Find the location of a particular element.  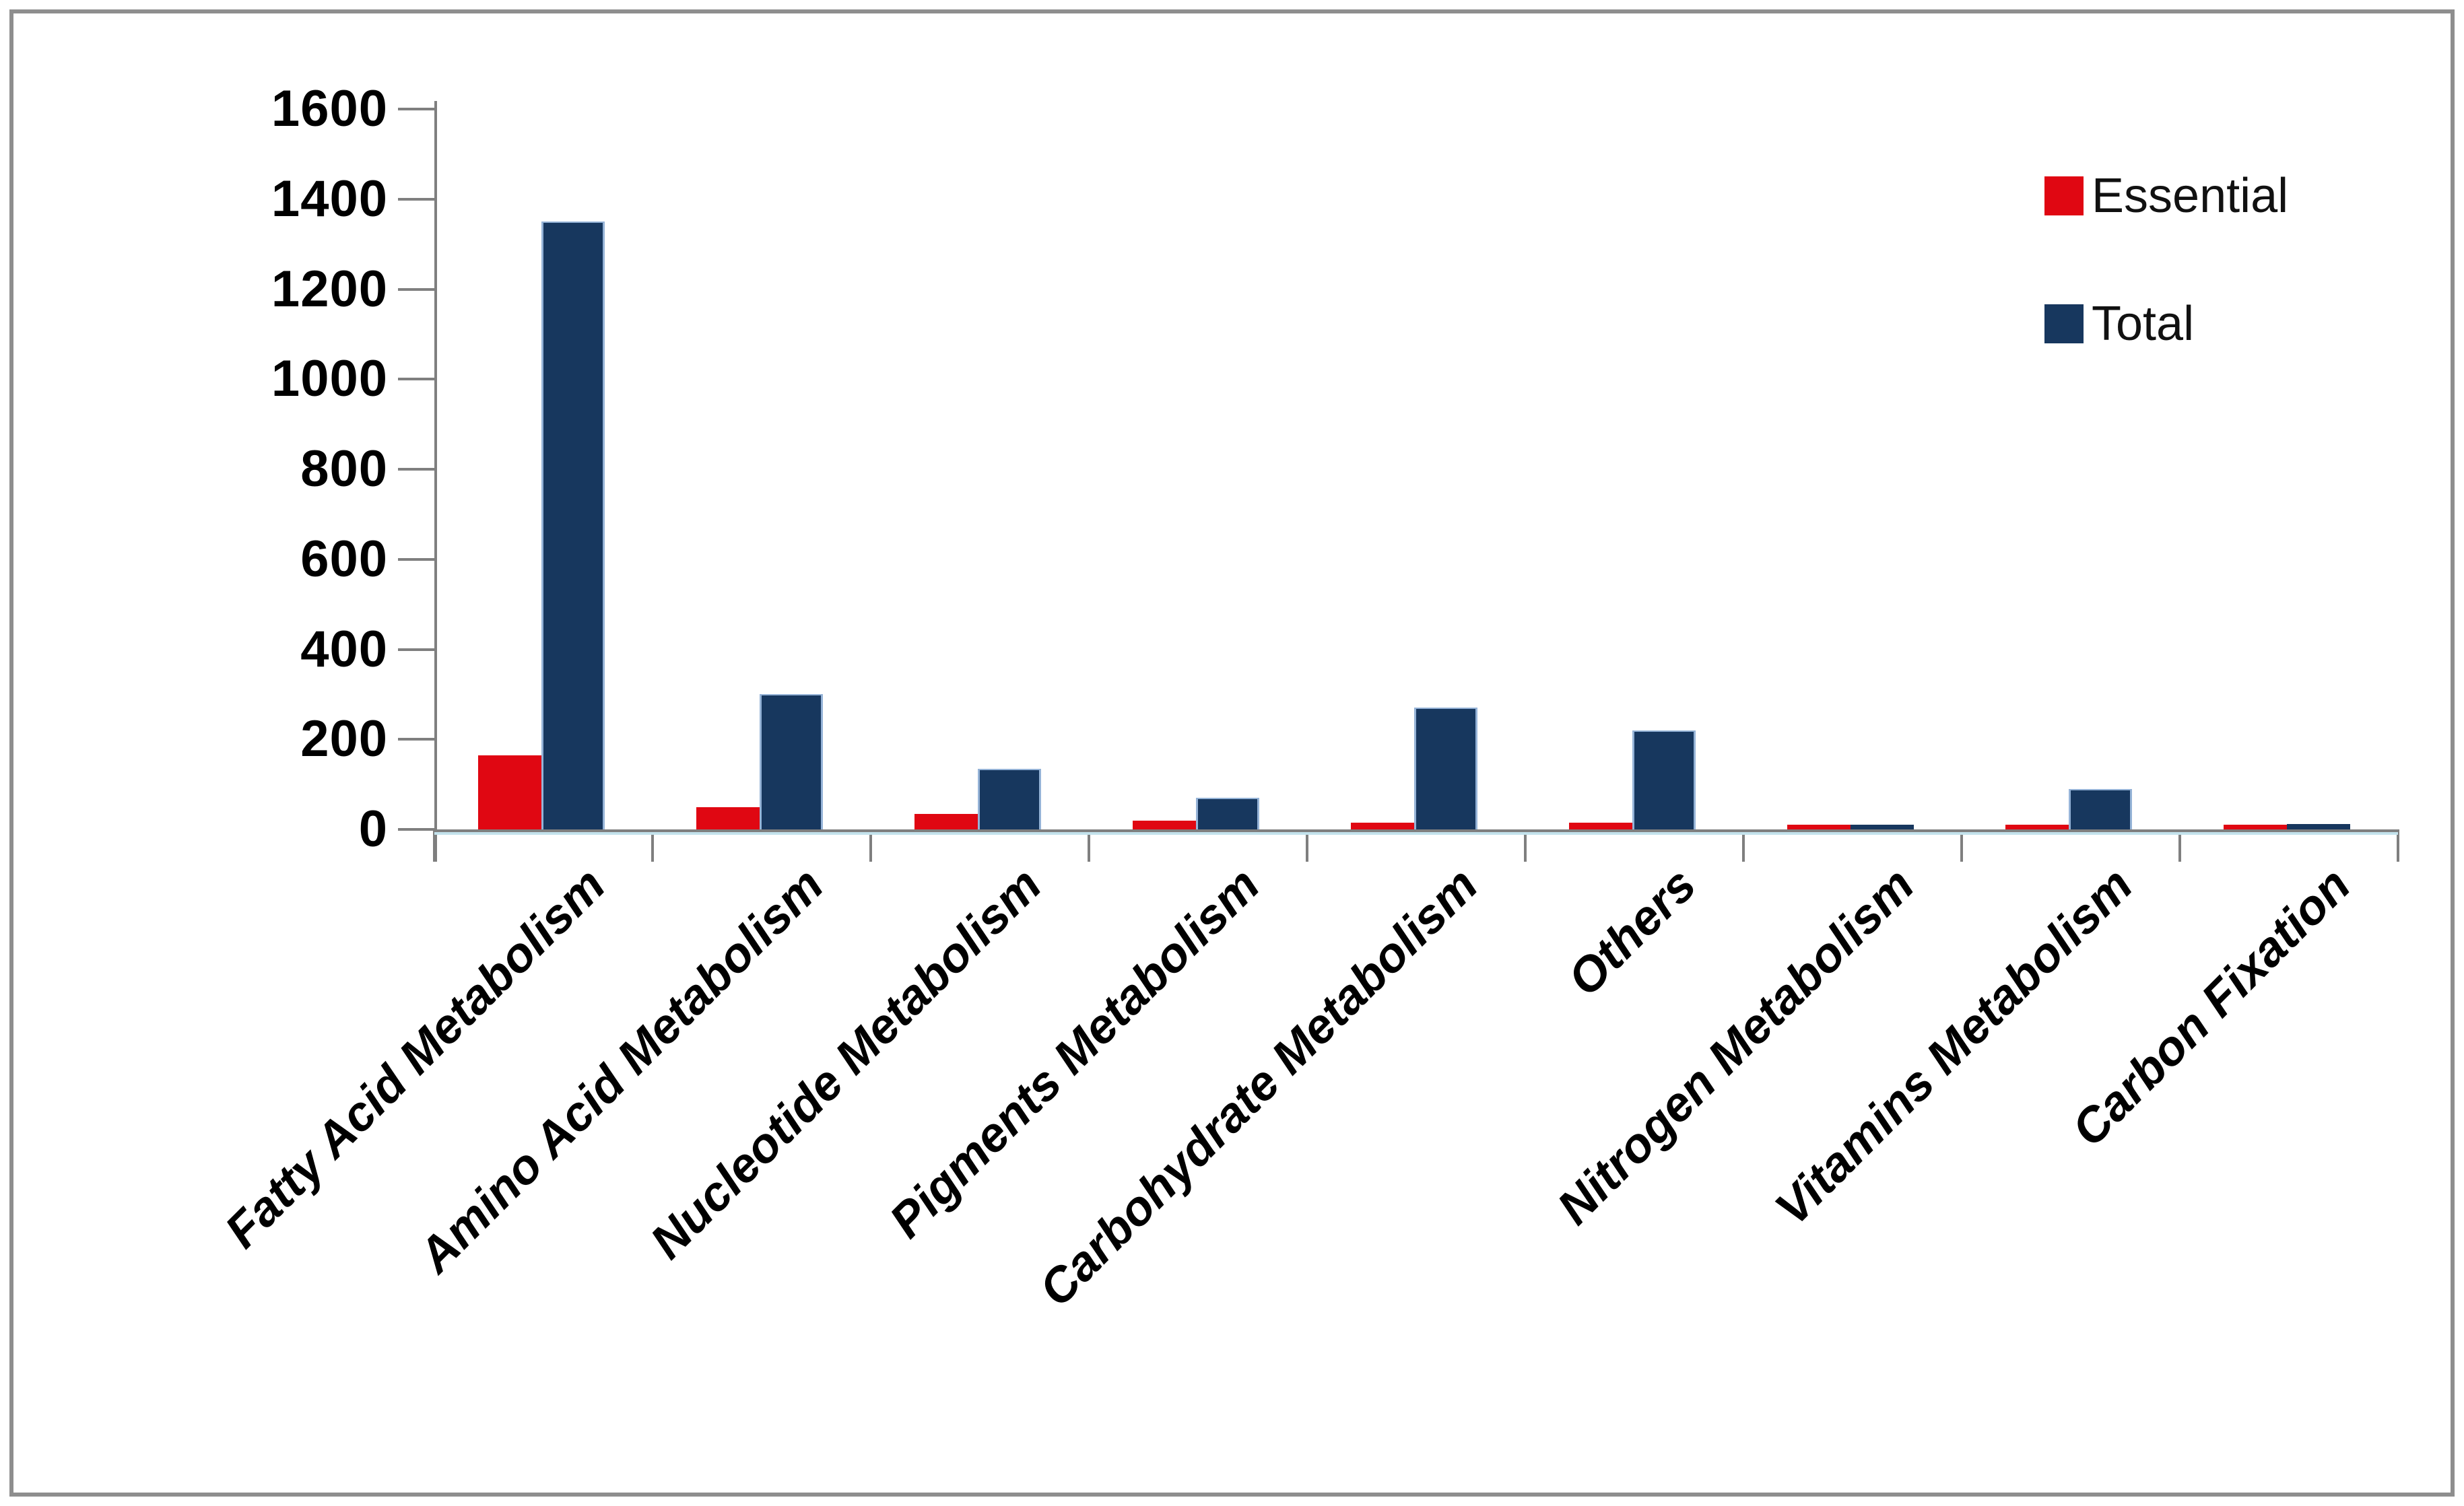

y-tick-label: 1400 is located at coordinates (329, 199).